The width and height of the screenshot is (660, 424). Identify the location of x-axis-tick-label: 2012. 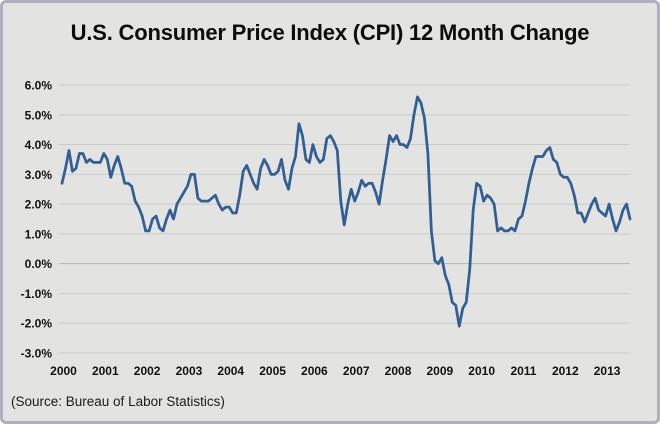
(565, 371).